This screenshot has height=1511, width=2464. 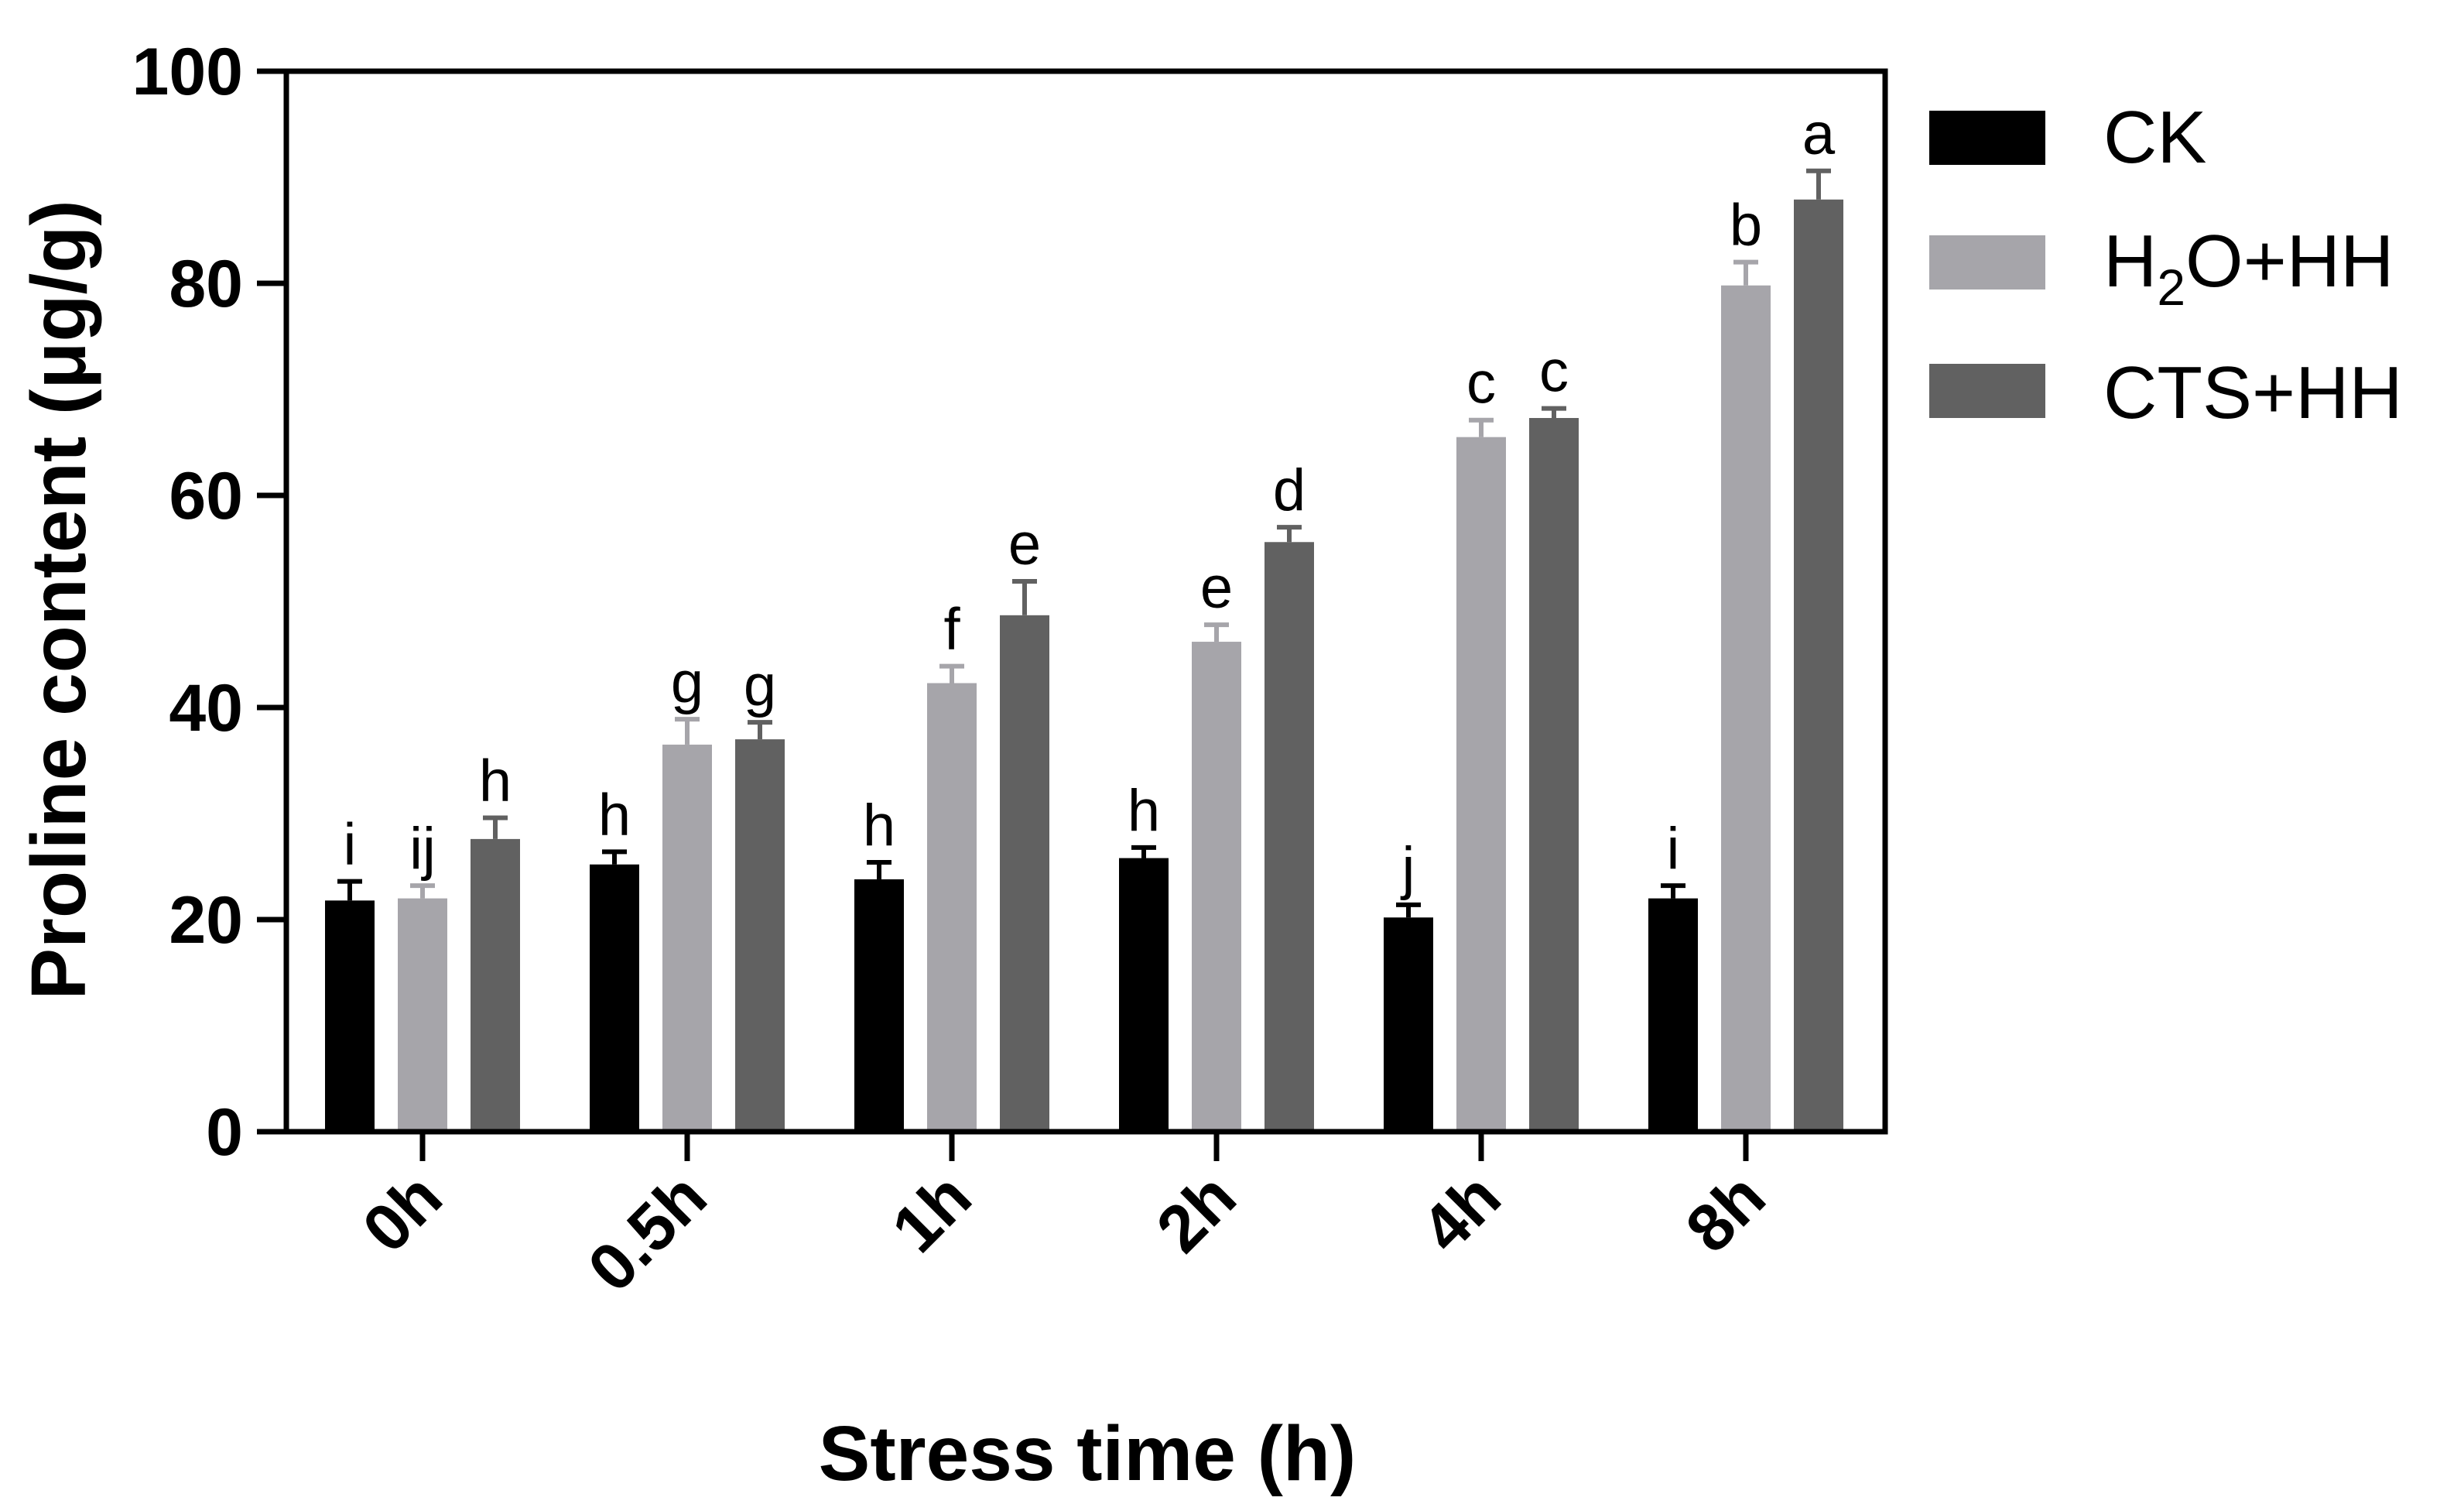 What do you see at coordinates (2289, 261) in the screenshot?
I see `legend-label-h2o-hh-rest: O+HH` at bounding box center [2289, 261].